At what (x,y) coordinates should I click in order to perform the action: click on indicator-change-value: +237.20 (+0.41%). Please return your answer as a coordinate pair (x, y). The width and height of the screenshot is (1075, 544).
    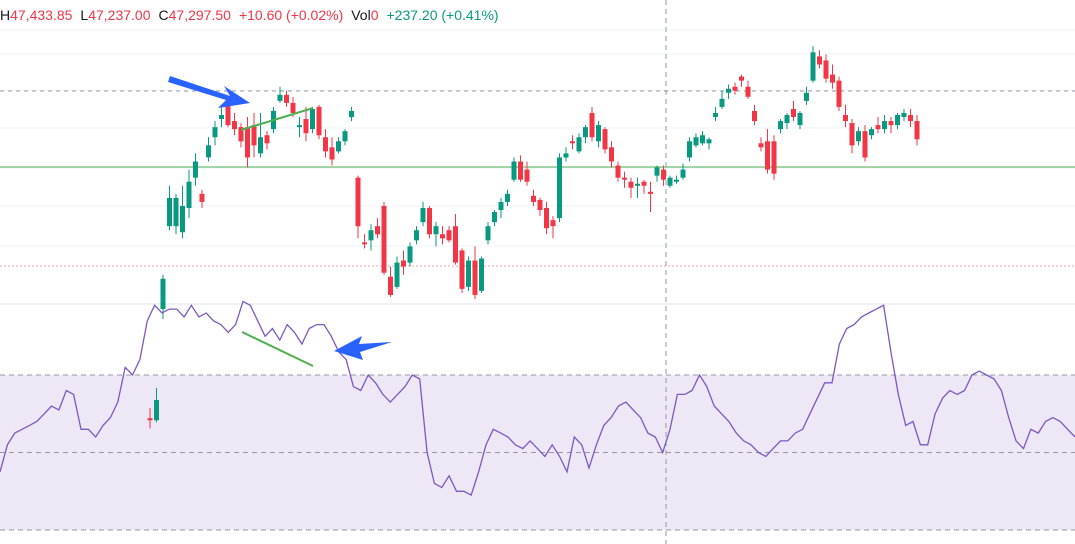
    Looking at the image, I should click on (442, 15).